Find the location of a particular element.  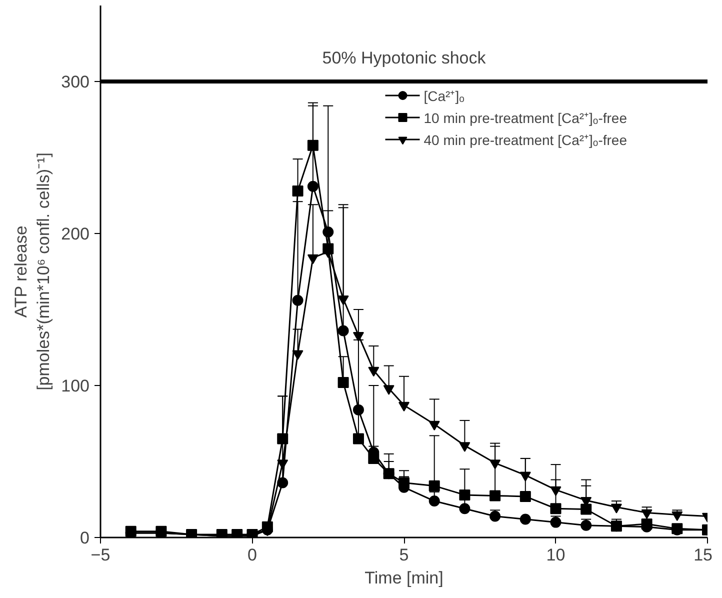

x-tick-label: 10 is located at coordinates (556, 555).